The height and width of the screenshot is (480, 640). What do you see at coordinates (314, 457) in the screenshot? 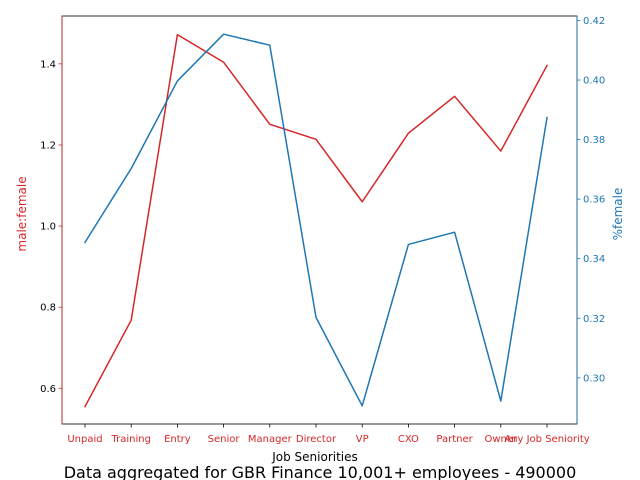
I see `x-axis-label: Job Seniorities` at bounding box center [314, 457].